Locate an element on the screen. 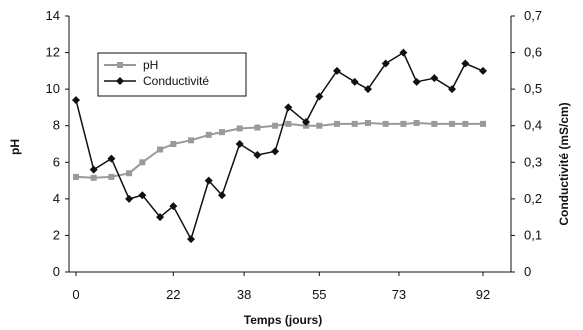  legend-conductivite-label: Conductivité is located at coordinates (176, 81).